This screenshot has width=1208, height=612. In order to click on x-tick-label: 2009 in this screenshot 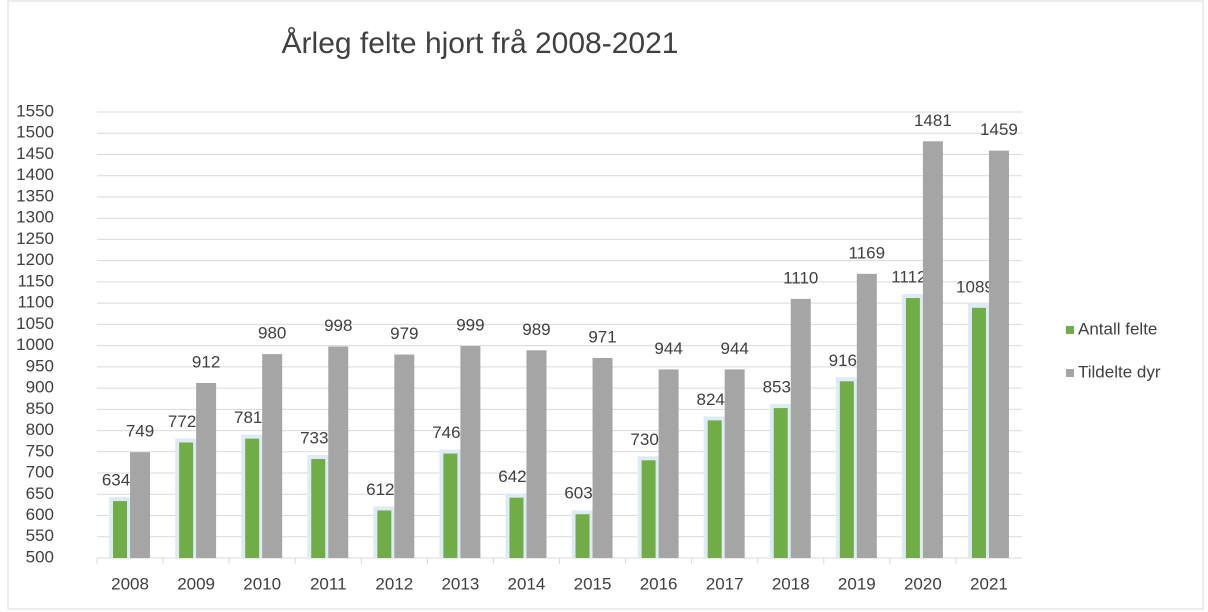, I will do `click(196, 583)`.